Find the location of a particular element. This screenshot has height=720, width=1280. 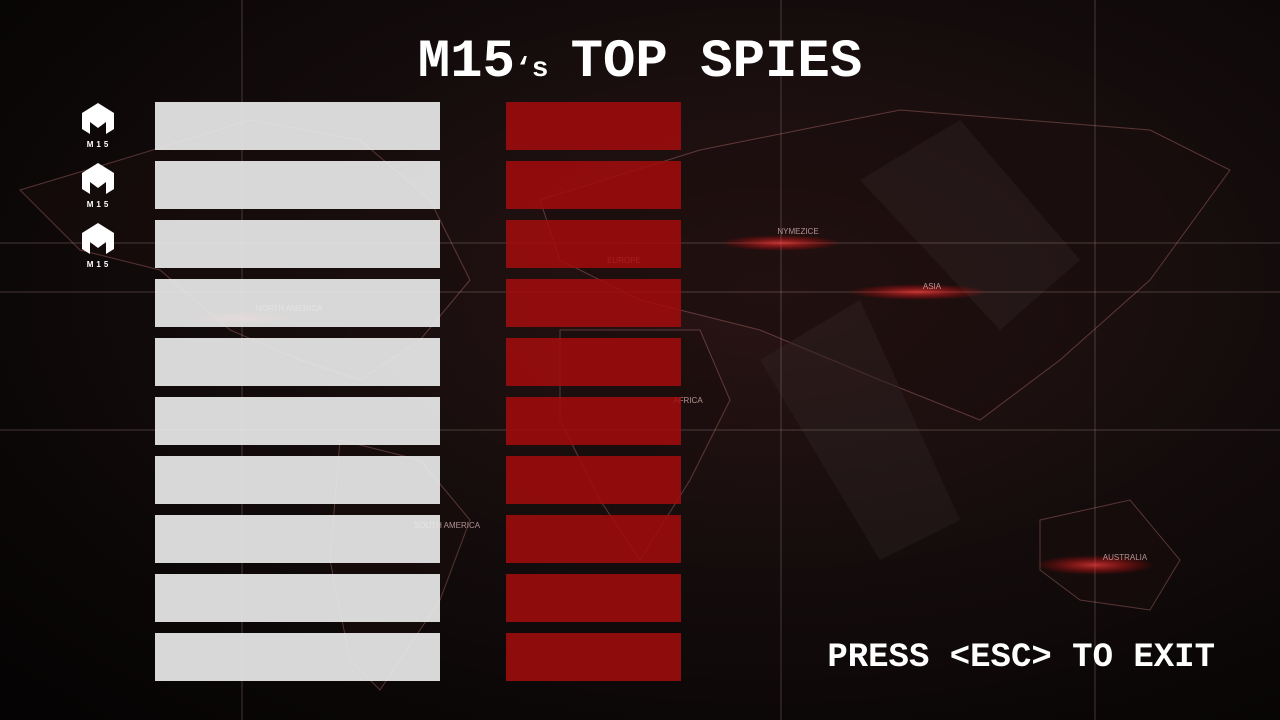

title-rest: TOP SPIES is located at coordinates (717, 62).